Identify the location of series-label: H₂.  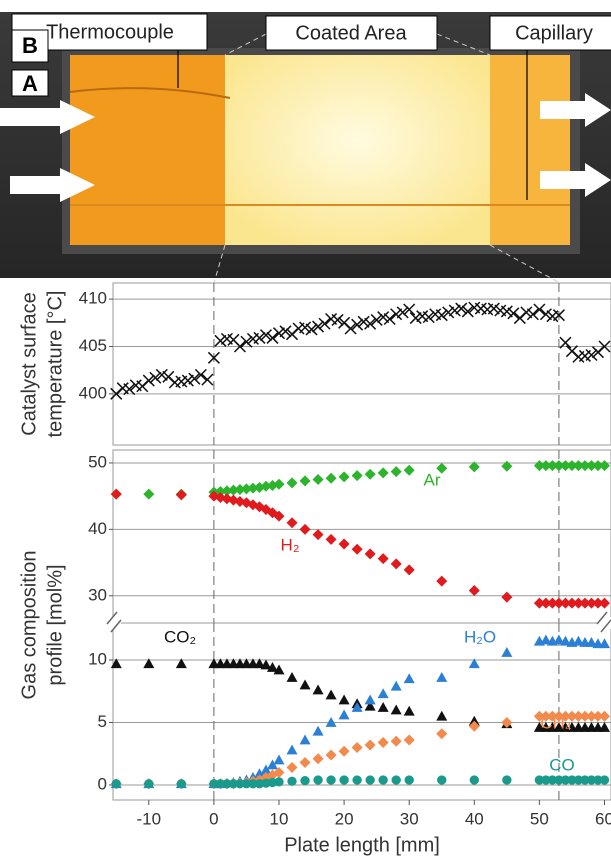
(290, 544).